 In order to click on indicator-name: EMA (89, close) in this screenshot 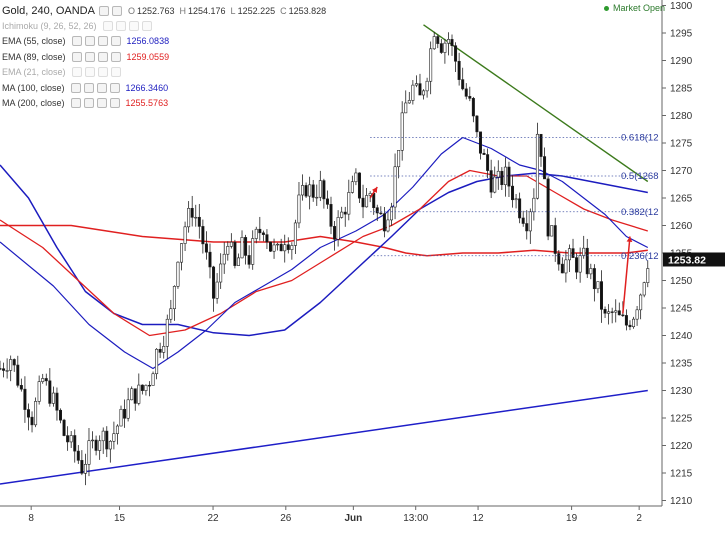, I will do `click(34, 56)`.